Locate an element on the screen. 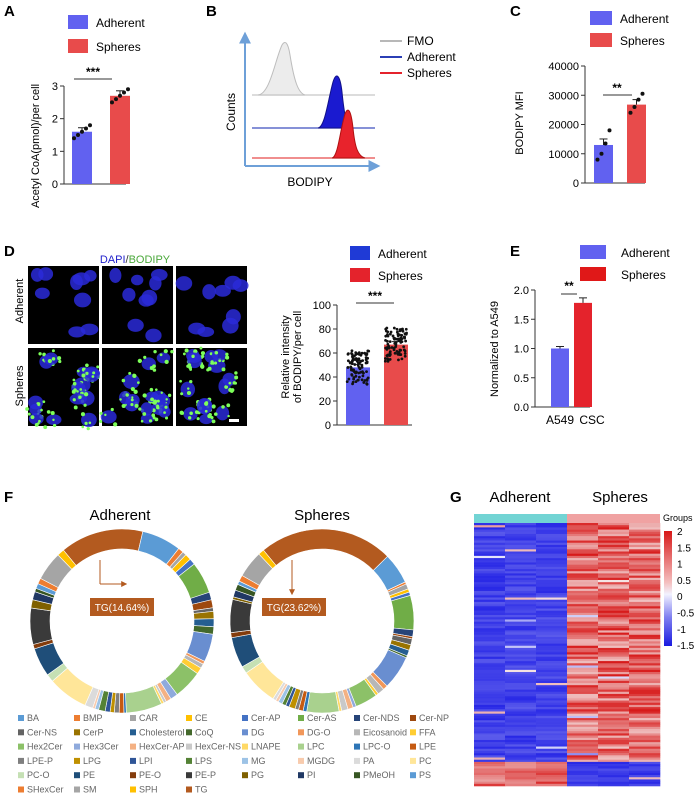 This screenshot has width=700, height=799. tick-label: 100 is located at coordinates (322, 306).